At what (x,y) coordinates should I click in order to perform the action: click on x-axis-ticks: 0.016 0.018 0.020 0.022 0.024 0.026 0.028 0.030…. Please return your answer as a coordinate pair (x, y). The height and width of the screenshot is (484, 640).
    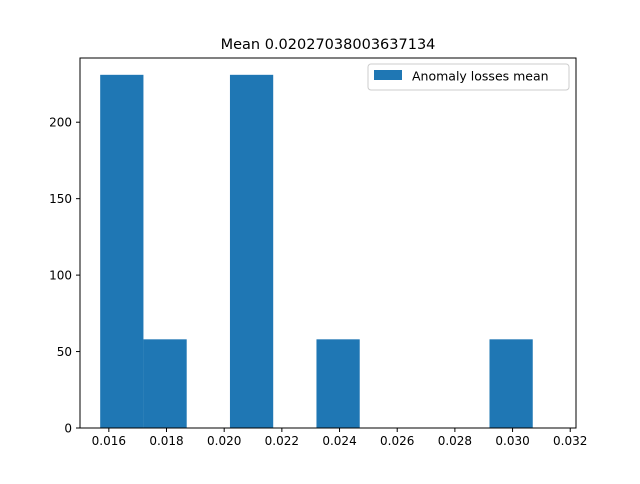
    Looking at the image, I should click on (339, 438).